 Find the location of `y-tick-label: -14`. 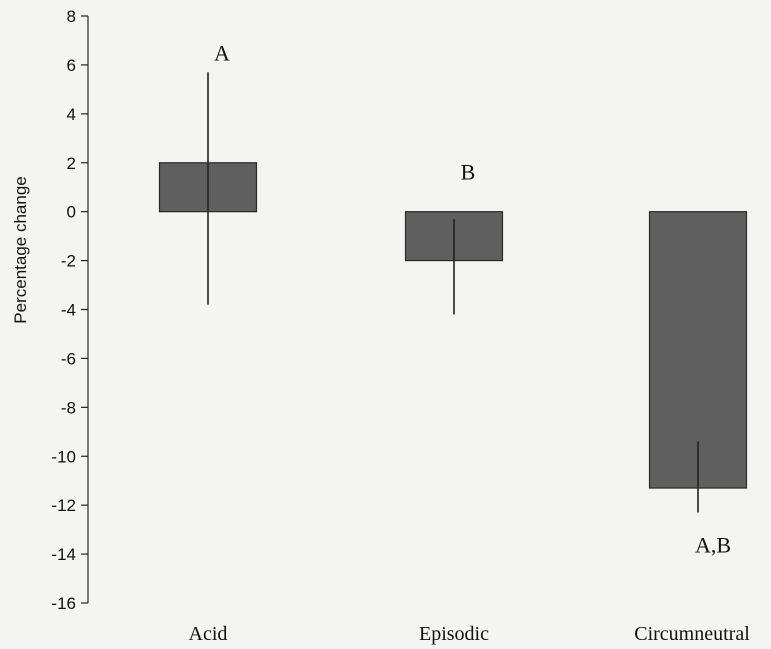

y-tick-label: -14 is located at coordinates (63, 554).